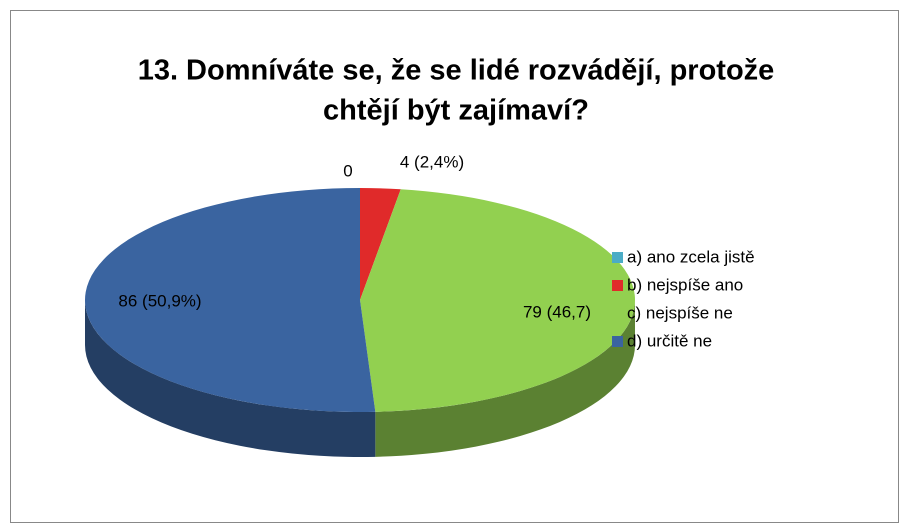  I want to click on legend-label: a) ano zcela jistě, so click(691, 256).